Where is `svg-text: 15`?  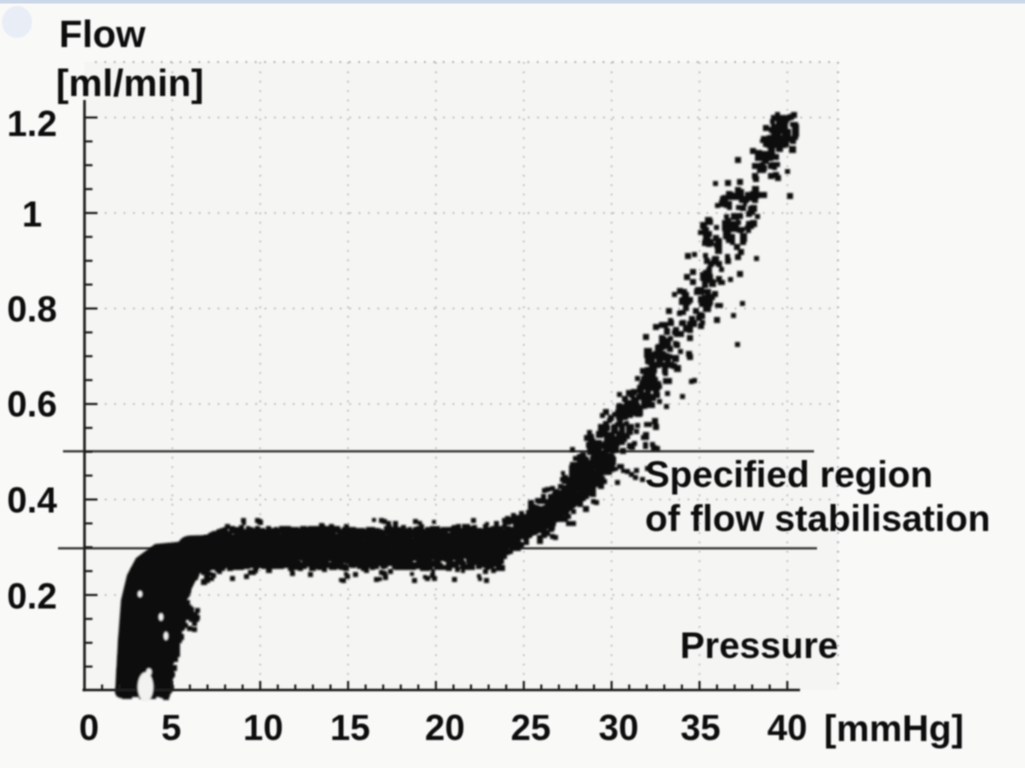
svg-text: 15 is located at coordinates (350, 727).